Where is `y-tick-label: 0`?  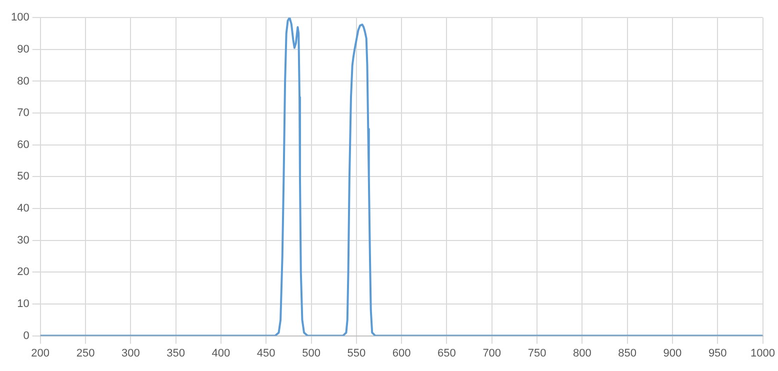 y-tick-label: 0 is located at coordinates (26, 336).